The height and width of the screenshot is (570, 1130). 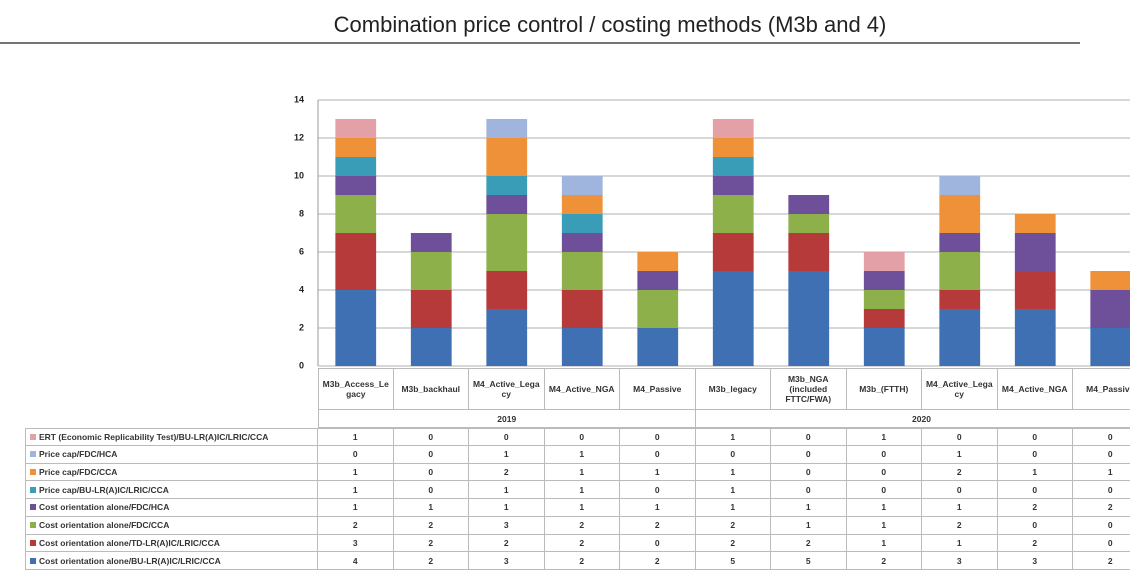 I want to click on x-tick-label: M3b_legacy, so click(x=733, y=389).